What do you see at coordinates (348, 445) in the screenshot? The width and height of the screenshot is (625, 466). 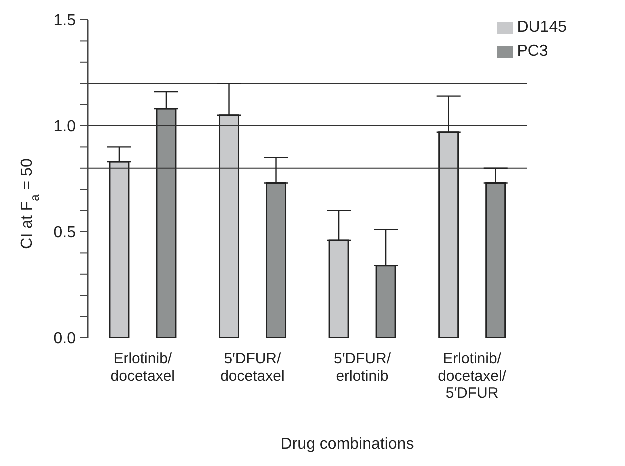 I see `x-axis-title: Drug combinations` at bounding box center [348, 445].